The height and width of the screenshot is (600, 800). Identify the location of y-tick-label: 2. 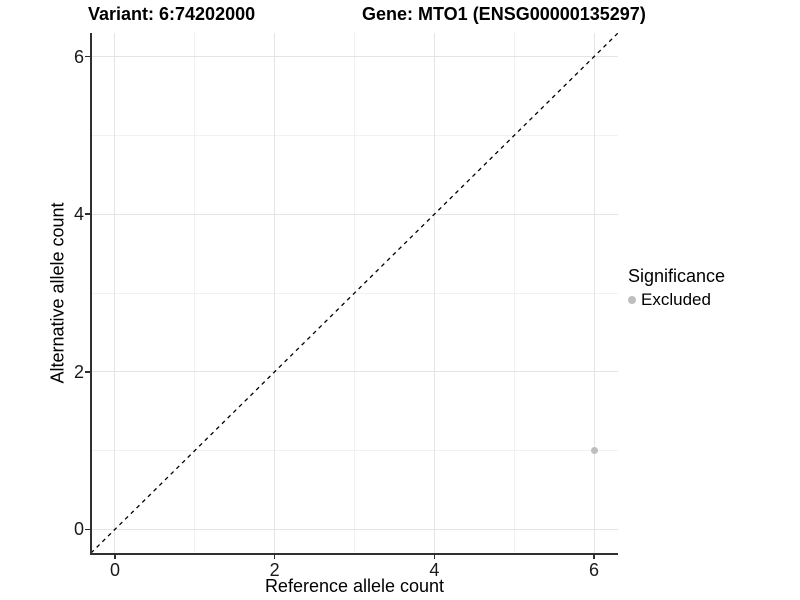
(78, 371).